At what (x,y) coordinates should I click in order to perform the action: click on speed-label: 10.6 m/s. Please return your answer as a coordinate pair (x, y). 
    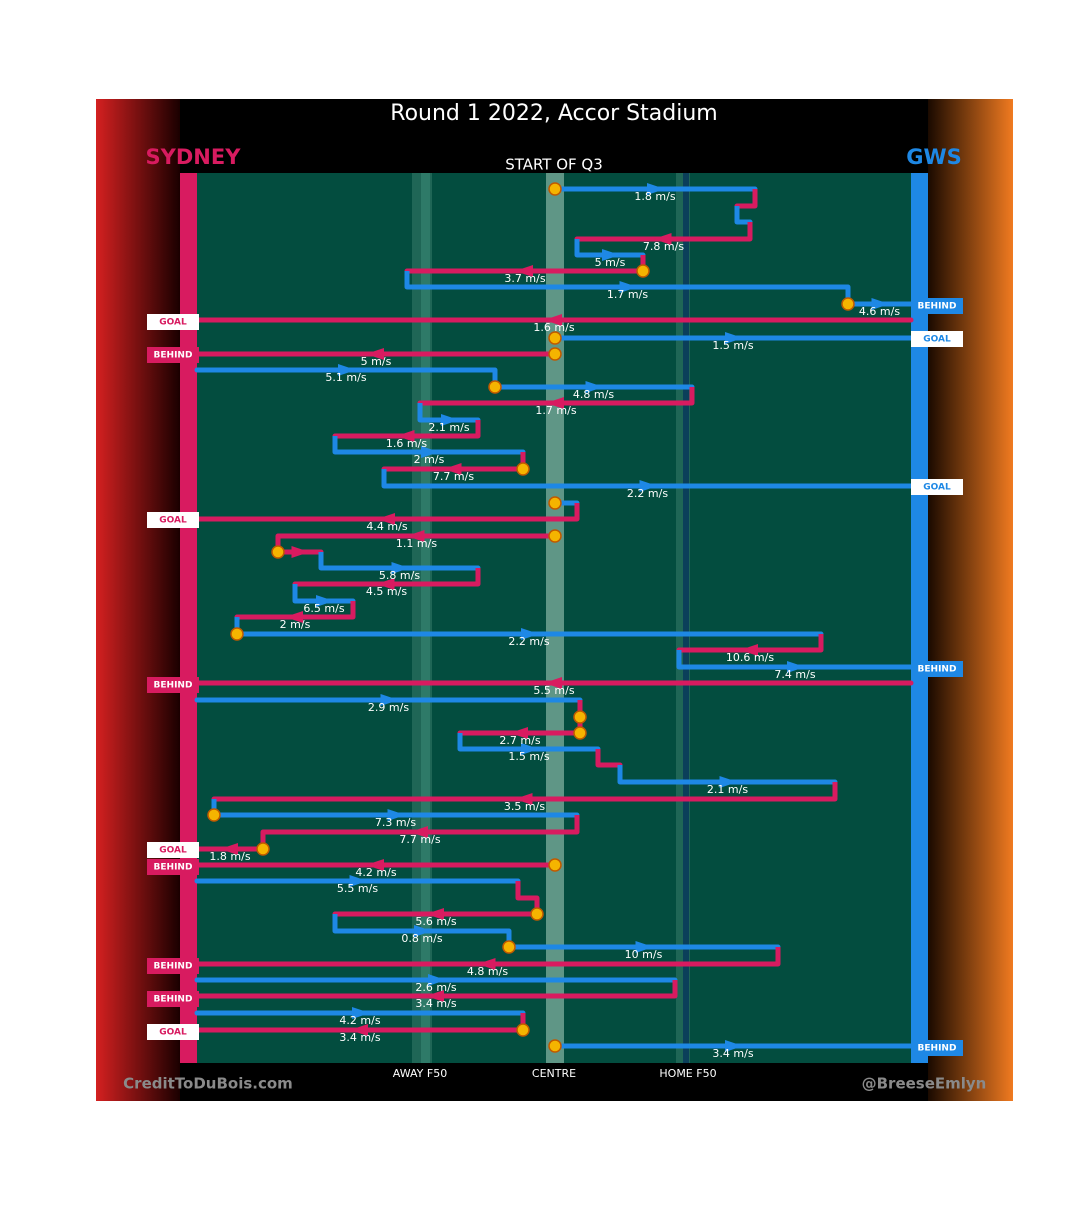
    Looking at the image, I should click on (750, 657).